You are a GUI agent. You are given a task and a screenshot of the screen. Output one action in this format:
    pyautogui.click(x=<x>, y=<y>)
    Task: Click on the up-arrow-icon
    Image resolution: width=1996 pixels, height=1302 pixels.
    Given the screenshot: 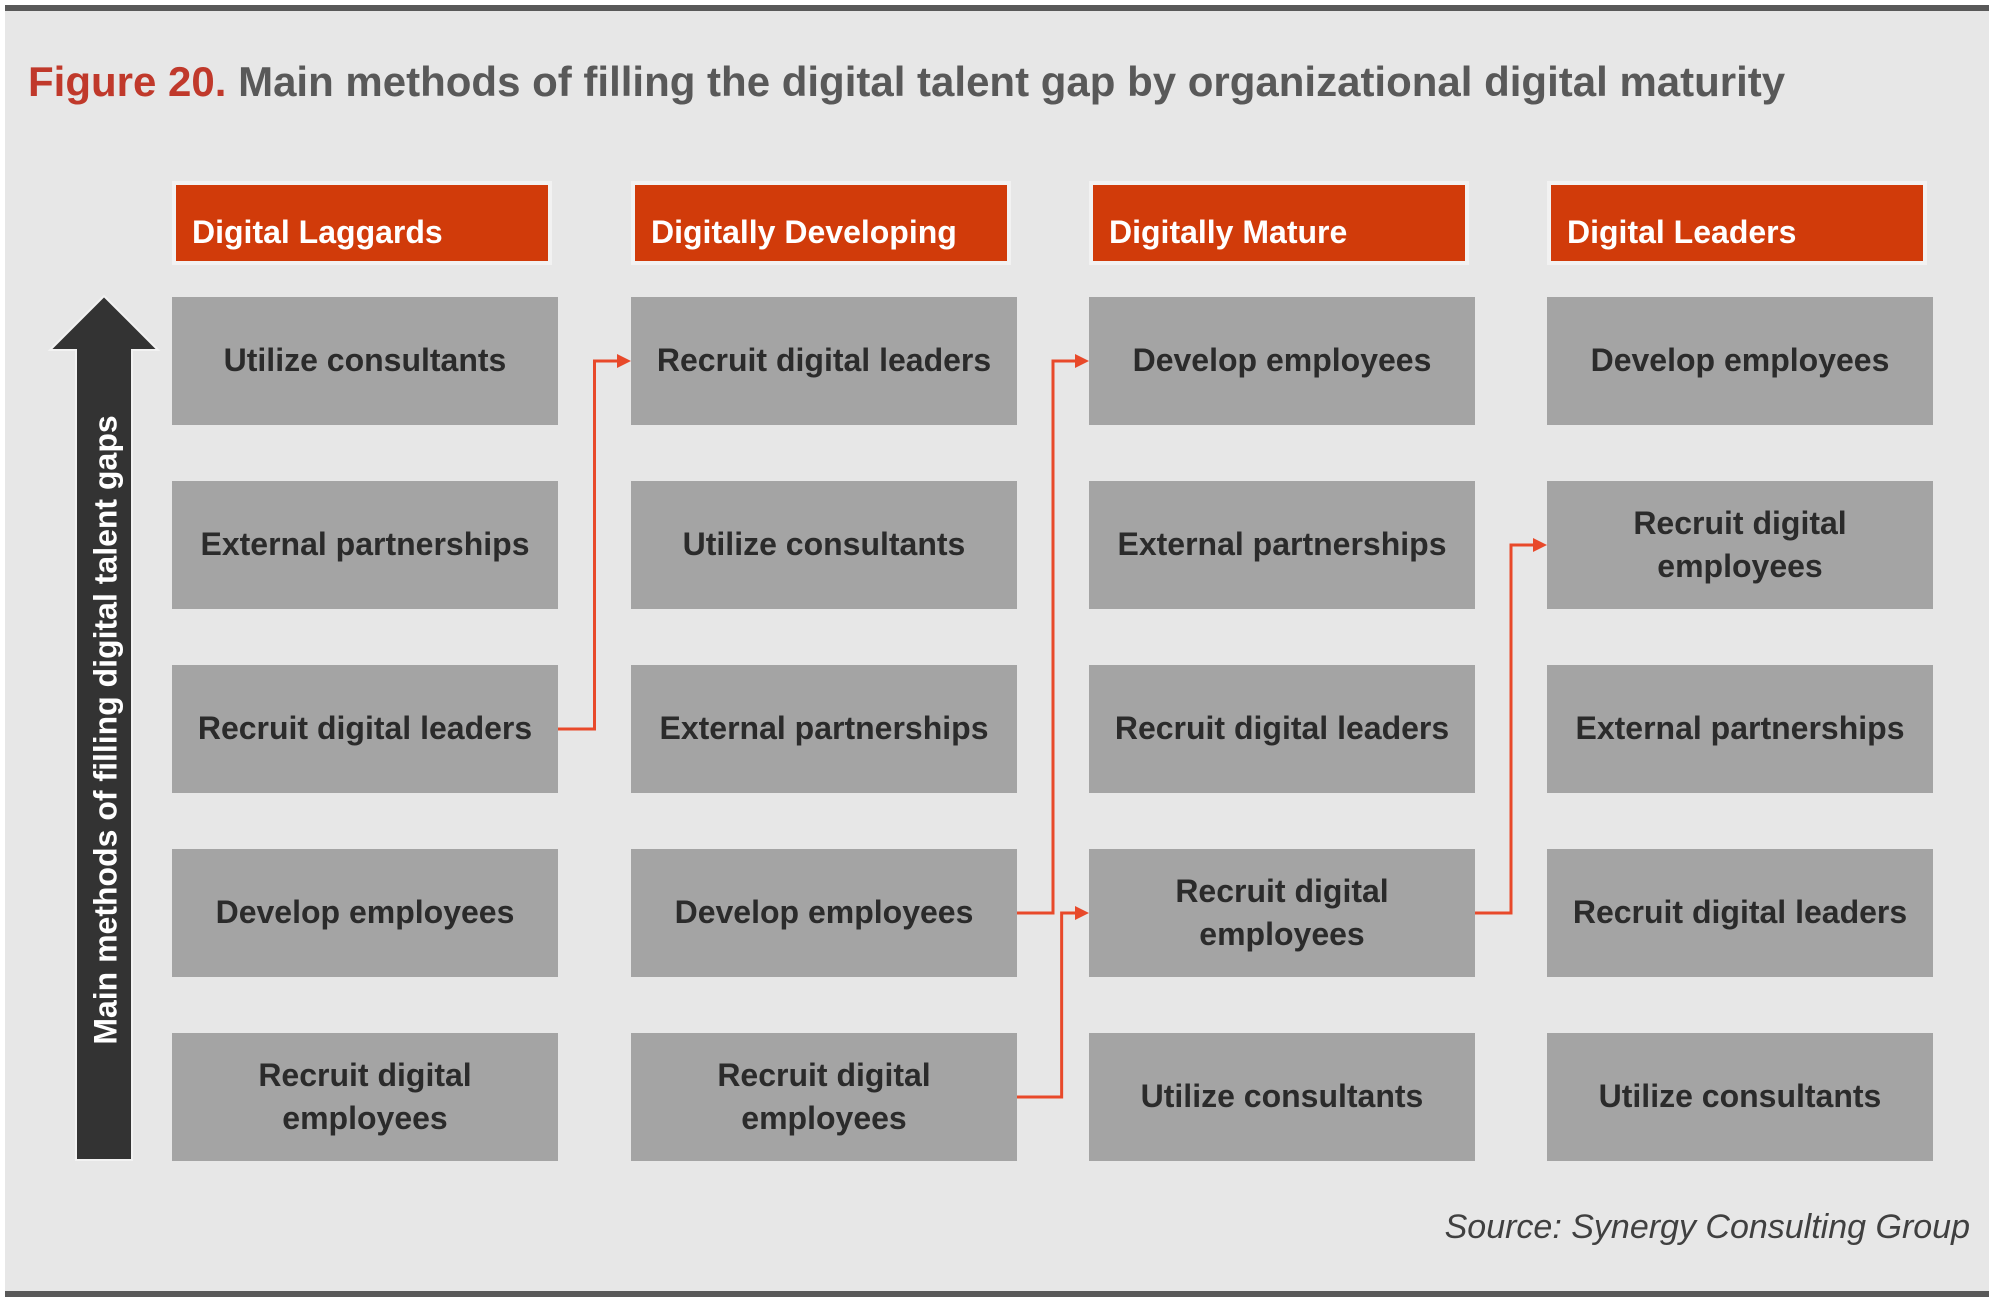 What is the action you would take?
    pyautogui.click(x=104, y=727)
    